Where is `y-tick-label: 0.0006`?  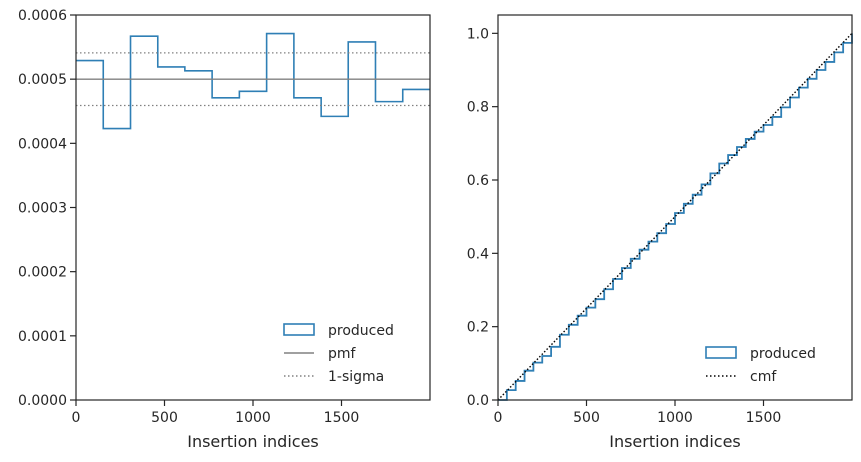
y-tick-label: 0.0006 is located at coordinates (42, 16).